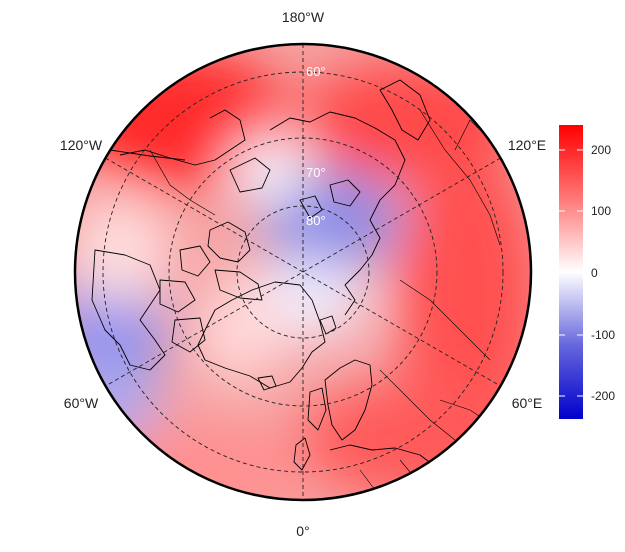 The image size is (625, 552). Describe the element at coordinates (571, 272) in the screenshot. I see `colorbar-gradient` at that location.